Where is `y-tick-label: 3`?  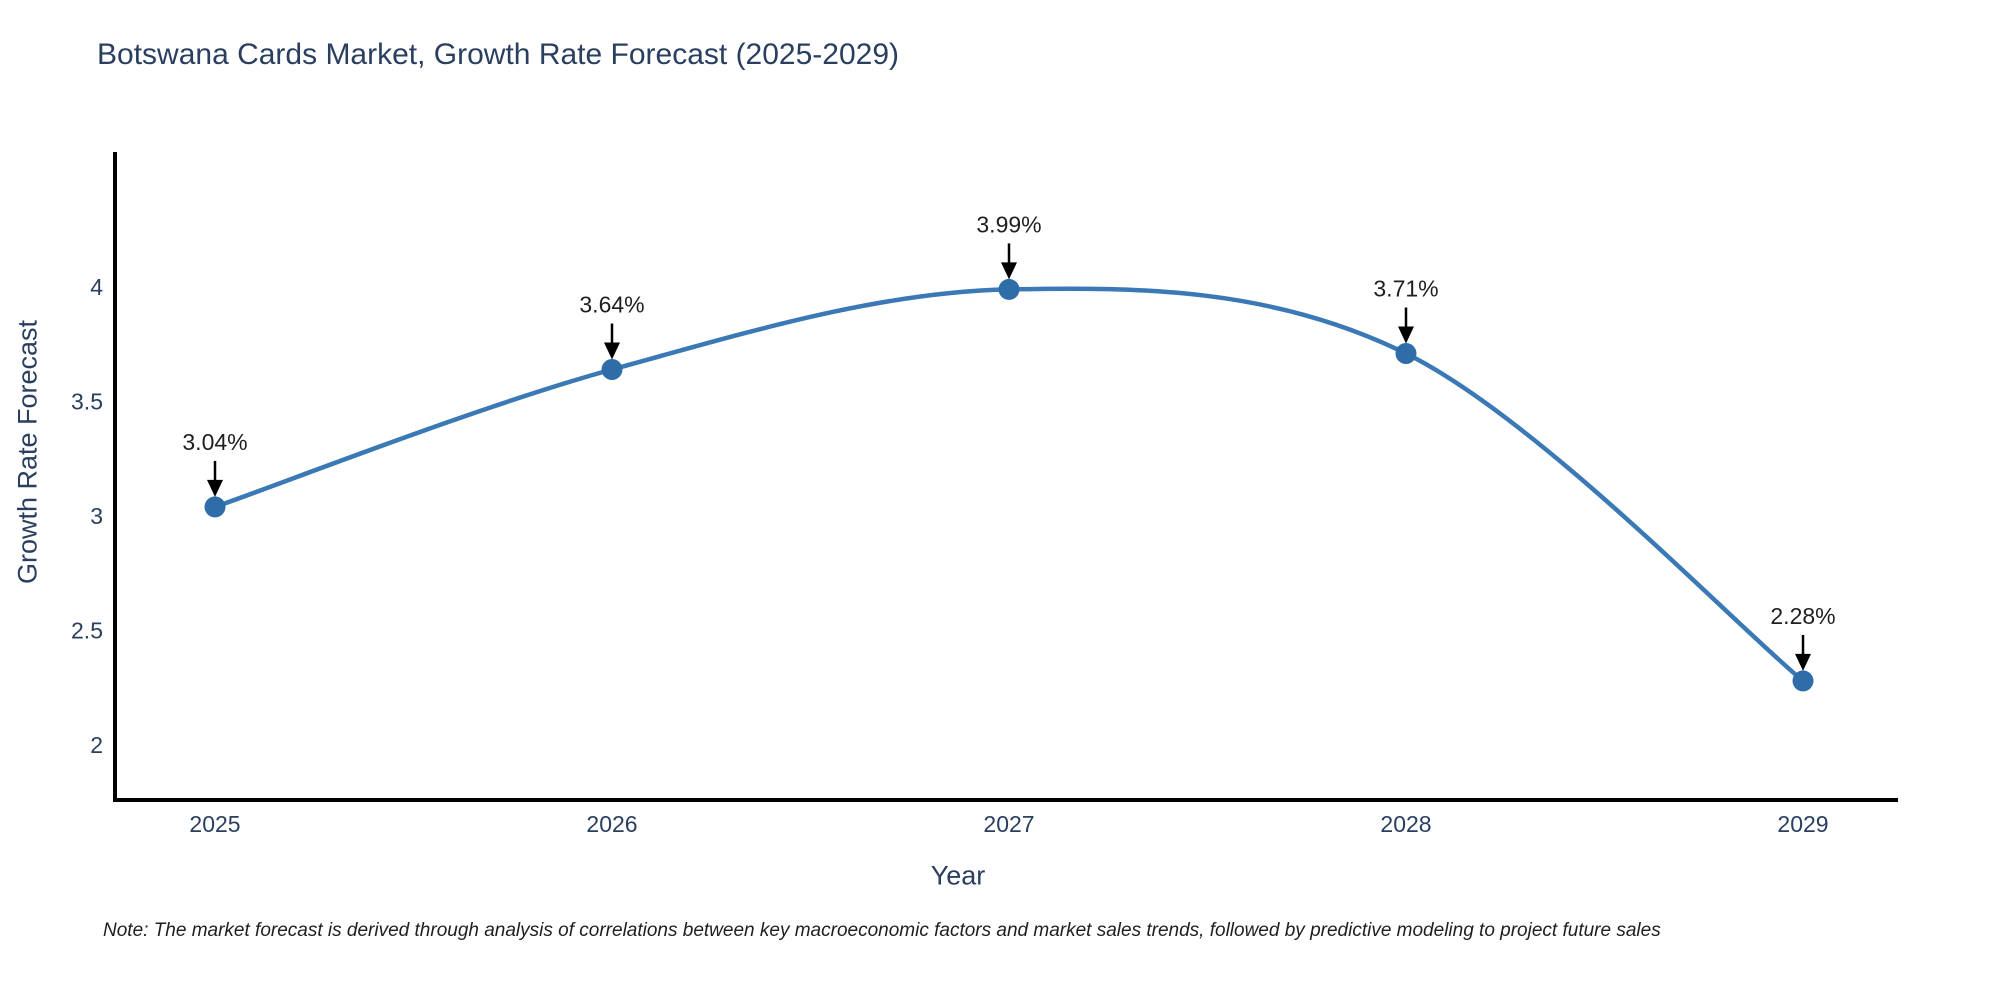
y-tick-label: 3 is located at coordinates (96, 516).